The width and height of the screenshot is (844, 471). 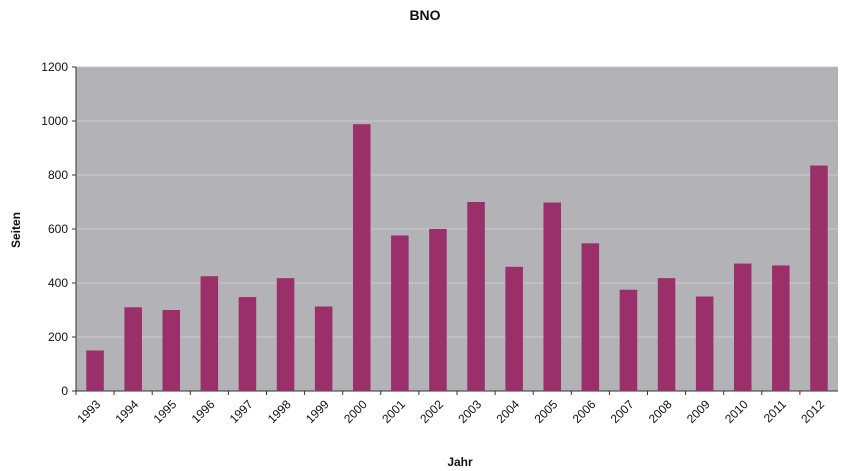 What do you see at coordinates (54, 67) in the screenshot?
I see `y-tick-label: 1200` at bounding box center [54, 67].